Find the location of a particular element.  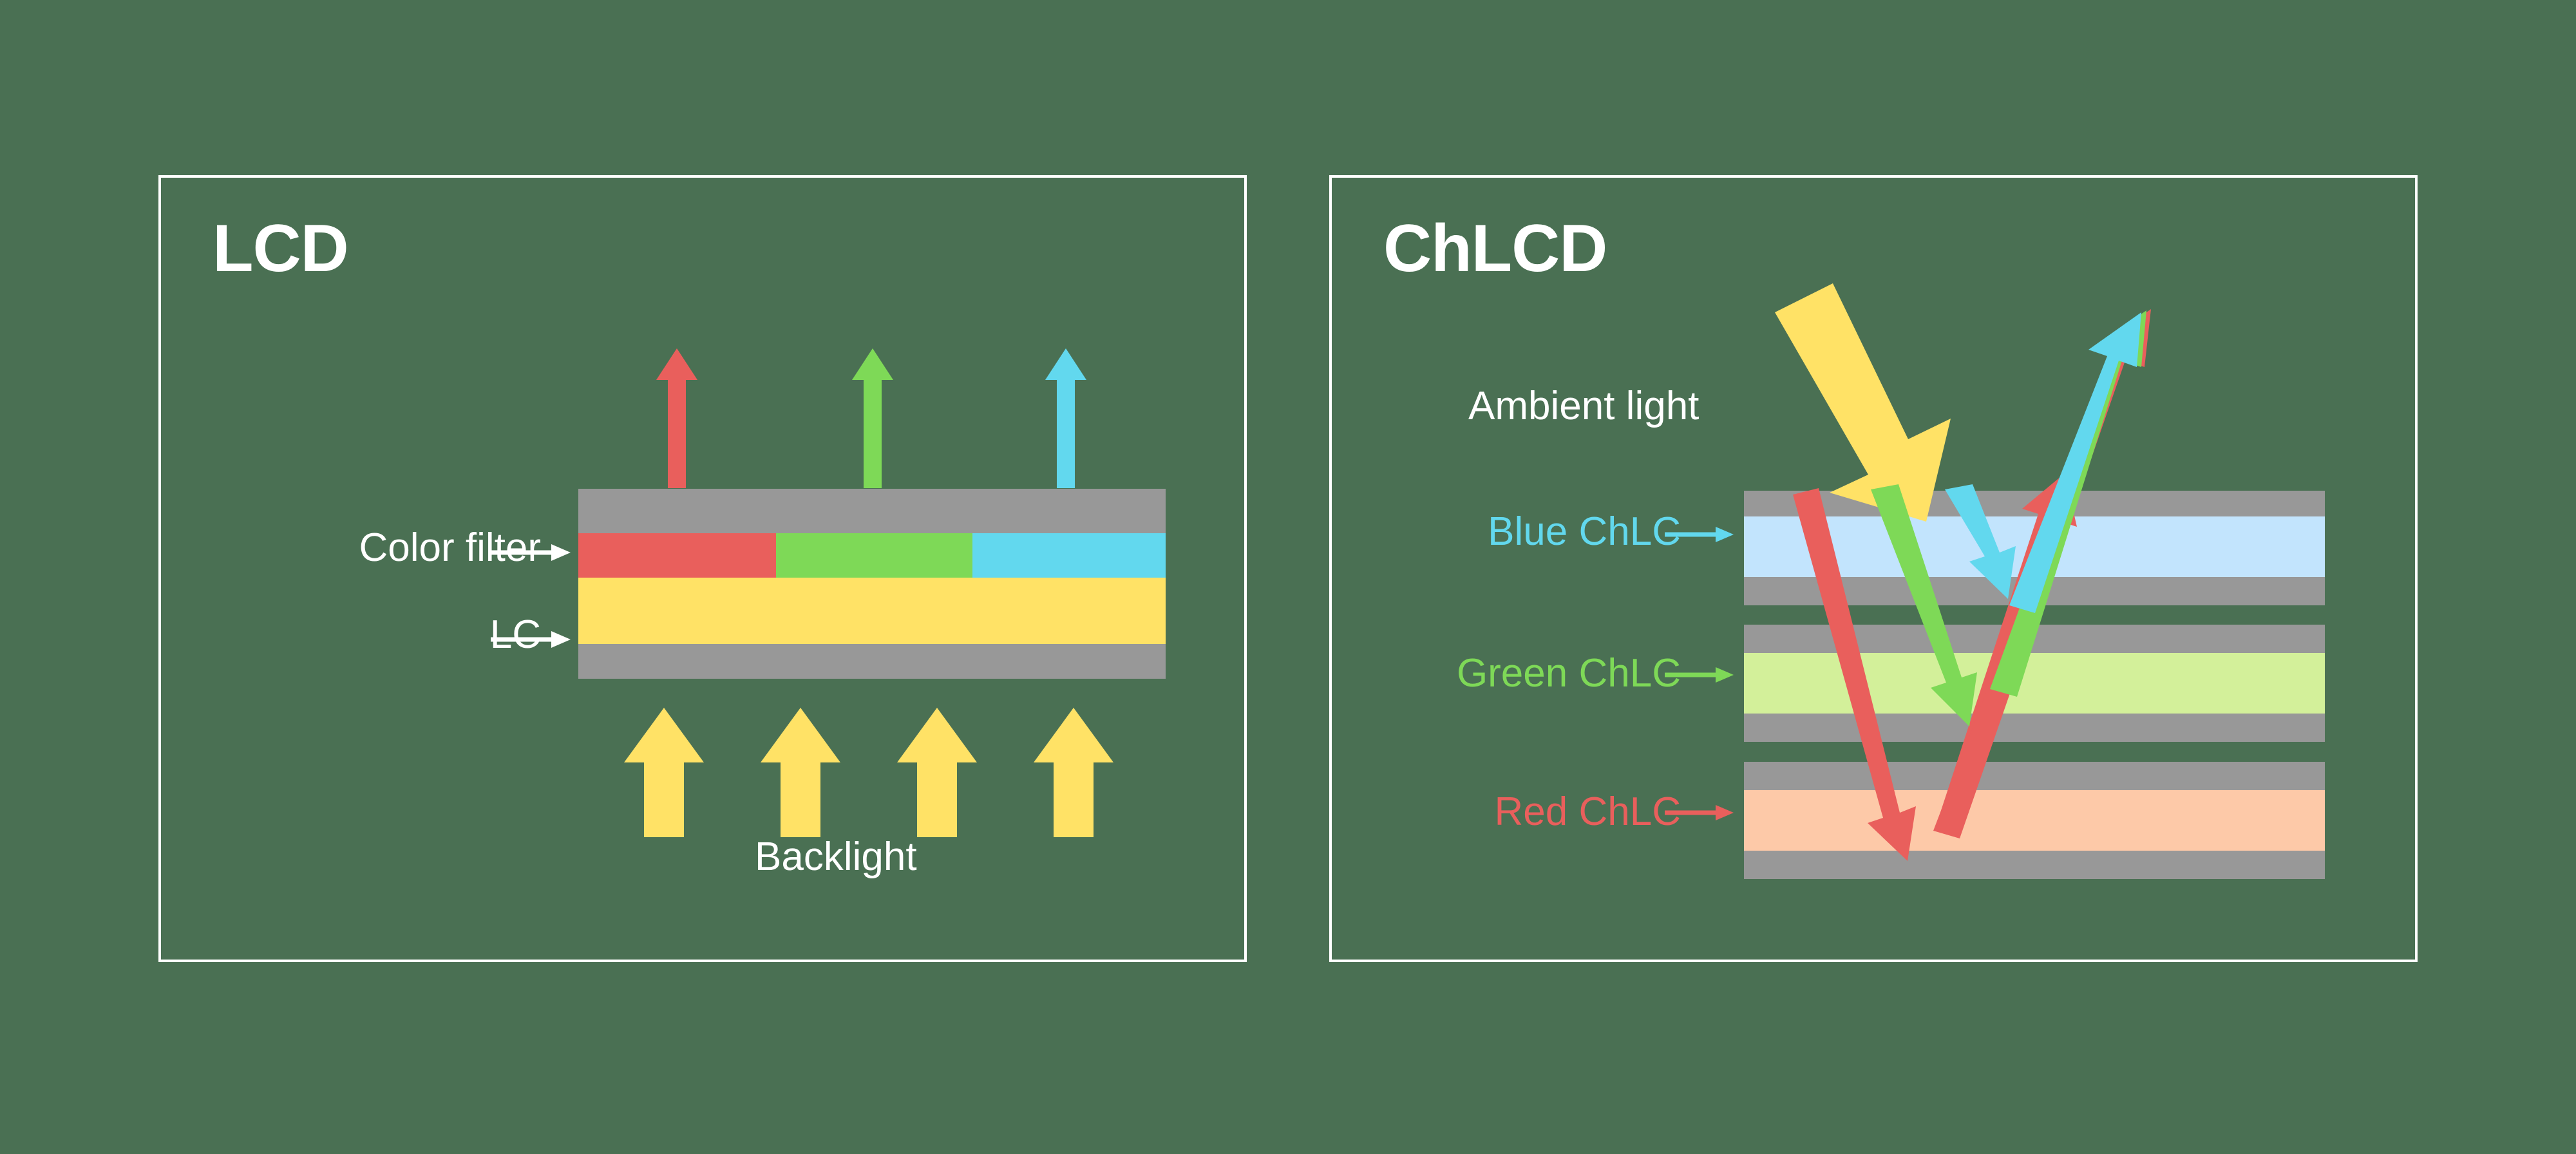

blue-chlc-label: Blue ChLC is located at coordinates (1585, 531).